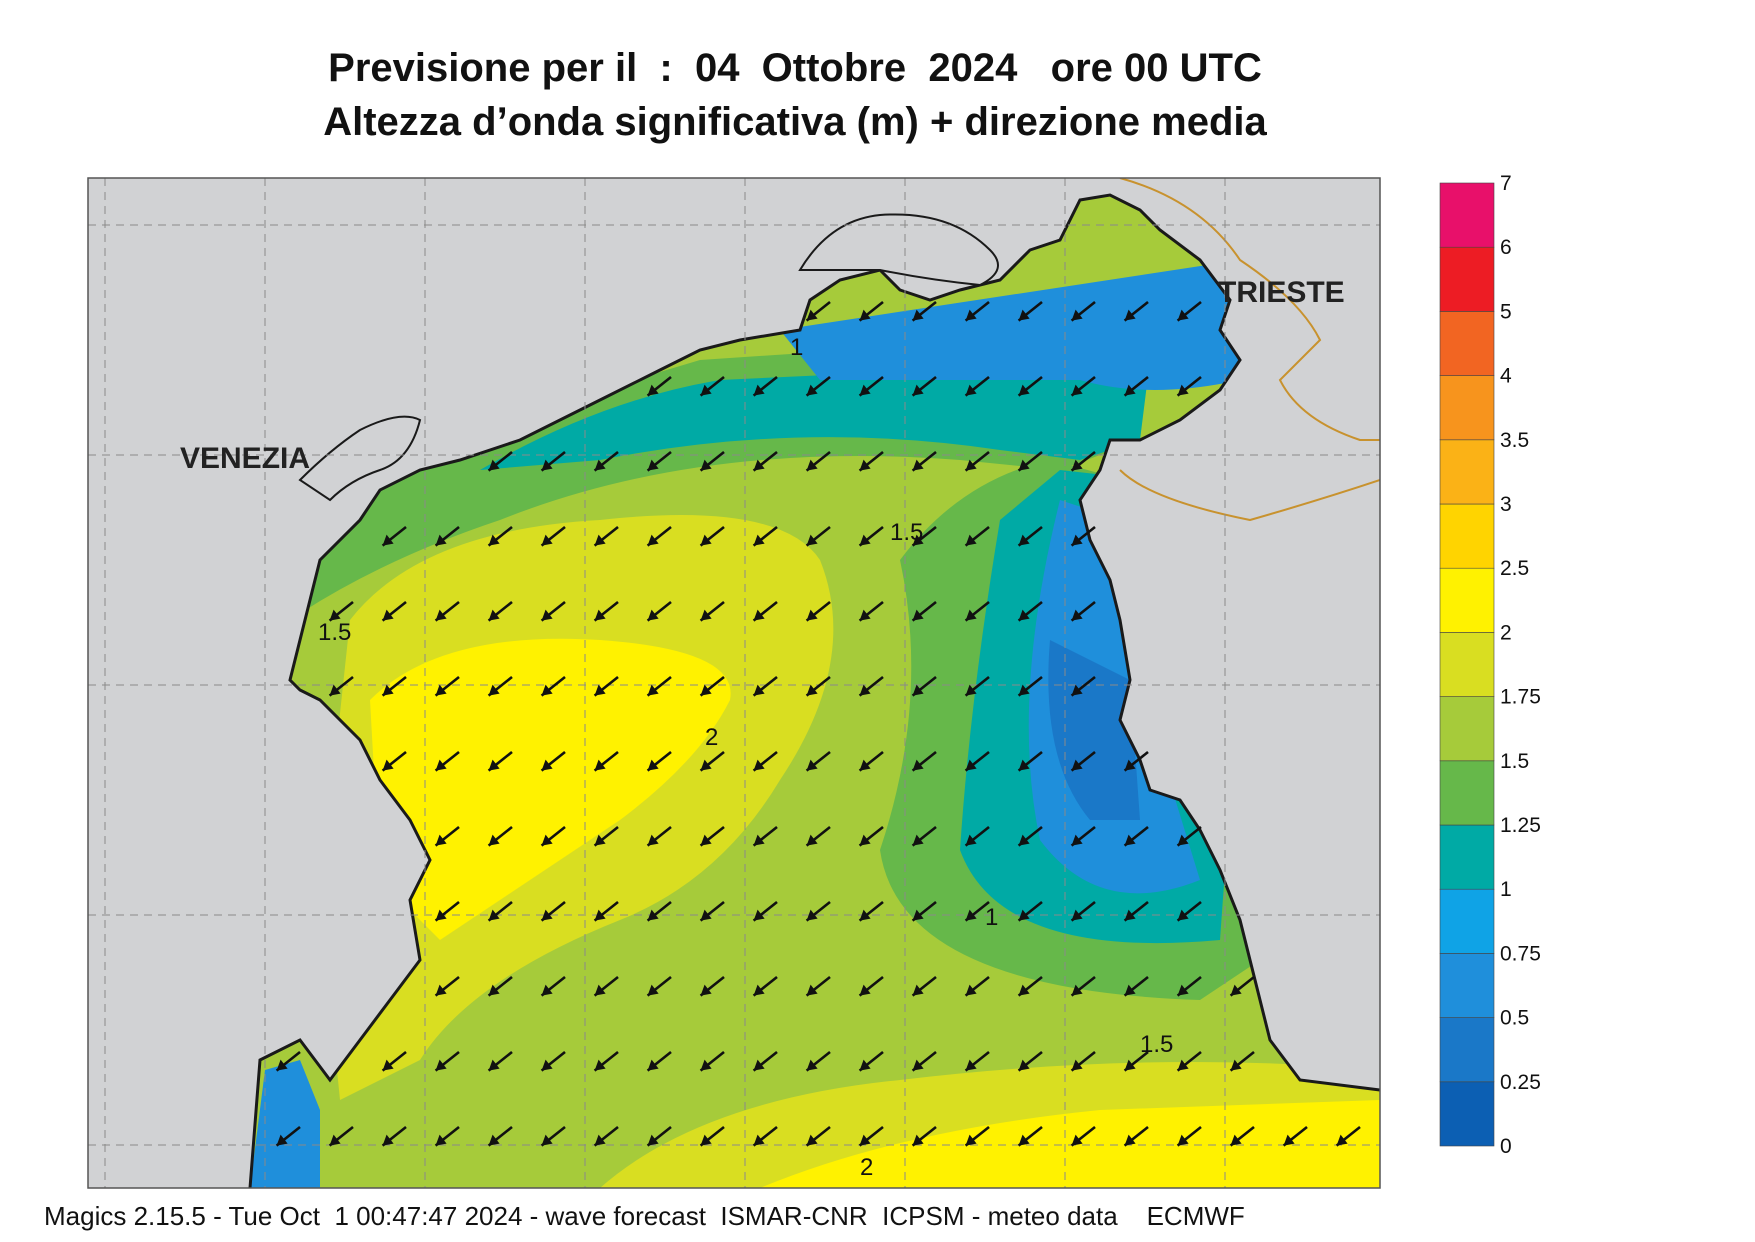 This screenshot has width=1755, height=1242. I want to click on contour-label-1-north: 1, so click(796, 347).